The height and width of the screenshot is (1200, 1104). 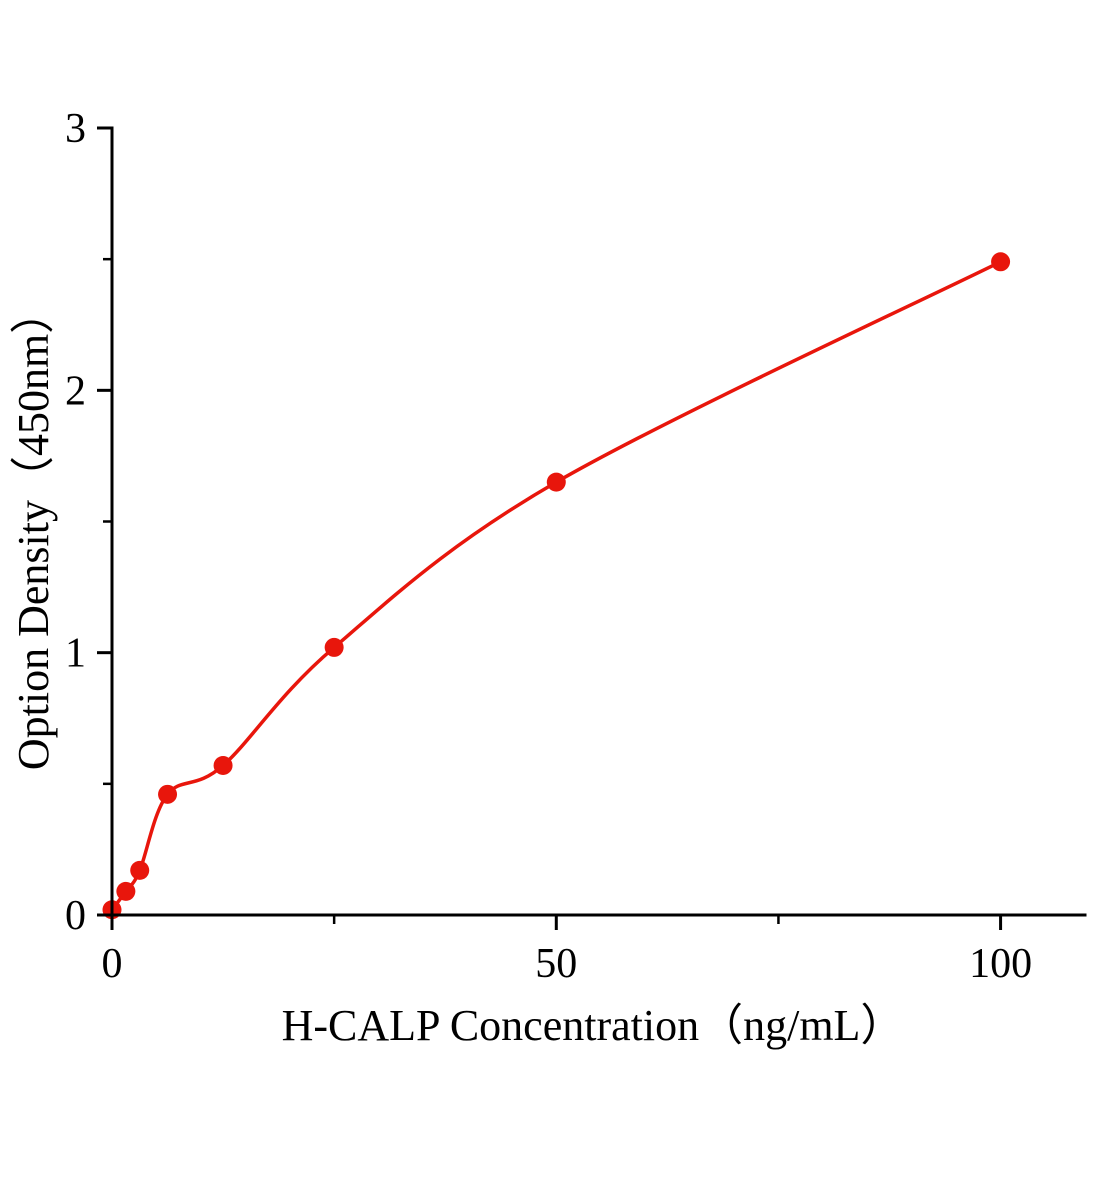 What do you see at coordinates (75, 654) in the screenshot?
I see `y-tick-label: 1` at bounding box center [75, 654].